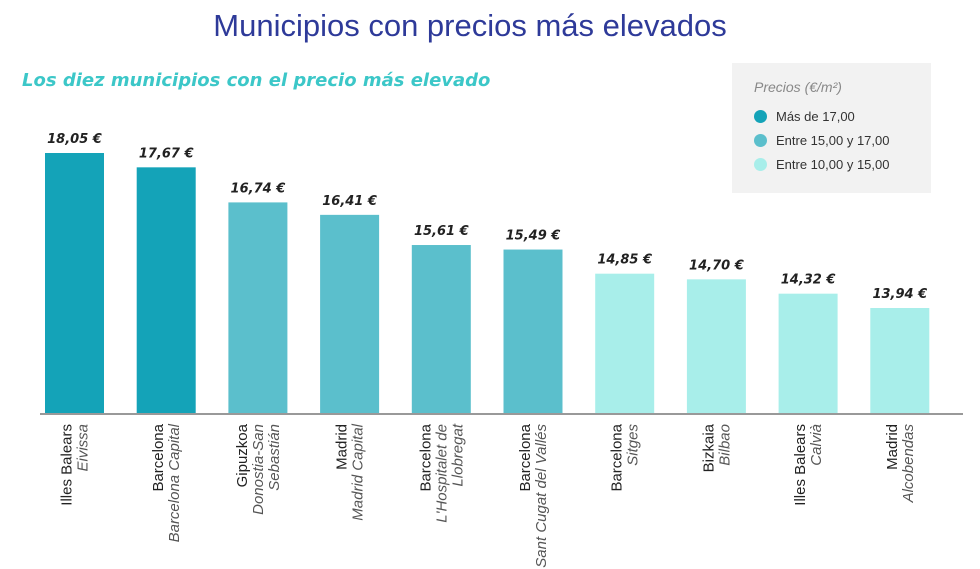  Describe the element at coordinates (833, 164) in the screenshot. I see `legend-label-low: Entre 10,00 y 15,00` at that location.